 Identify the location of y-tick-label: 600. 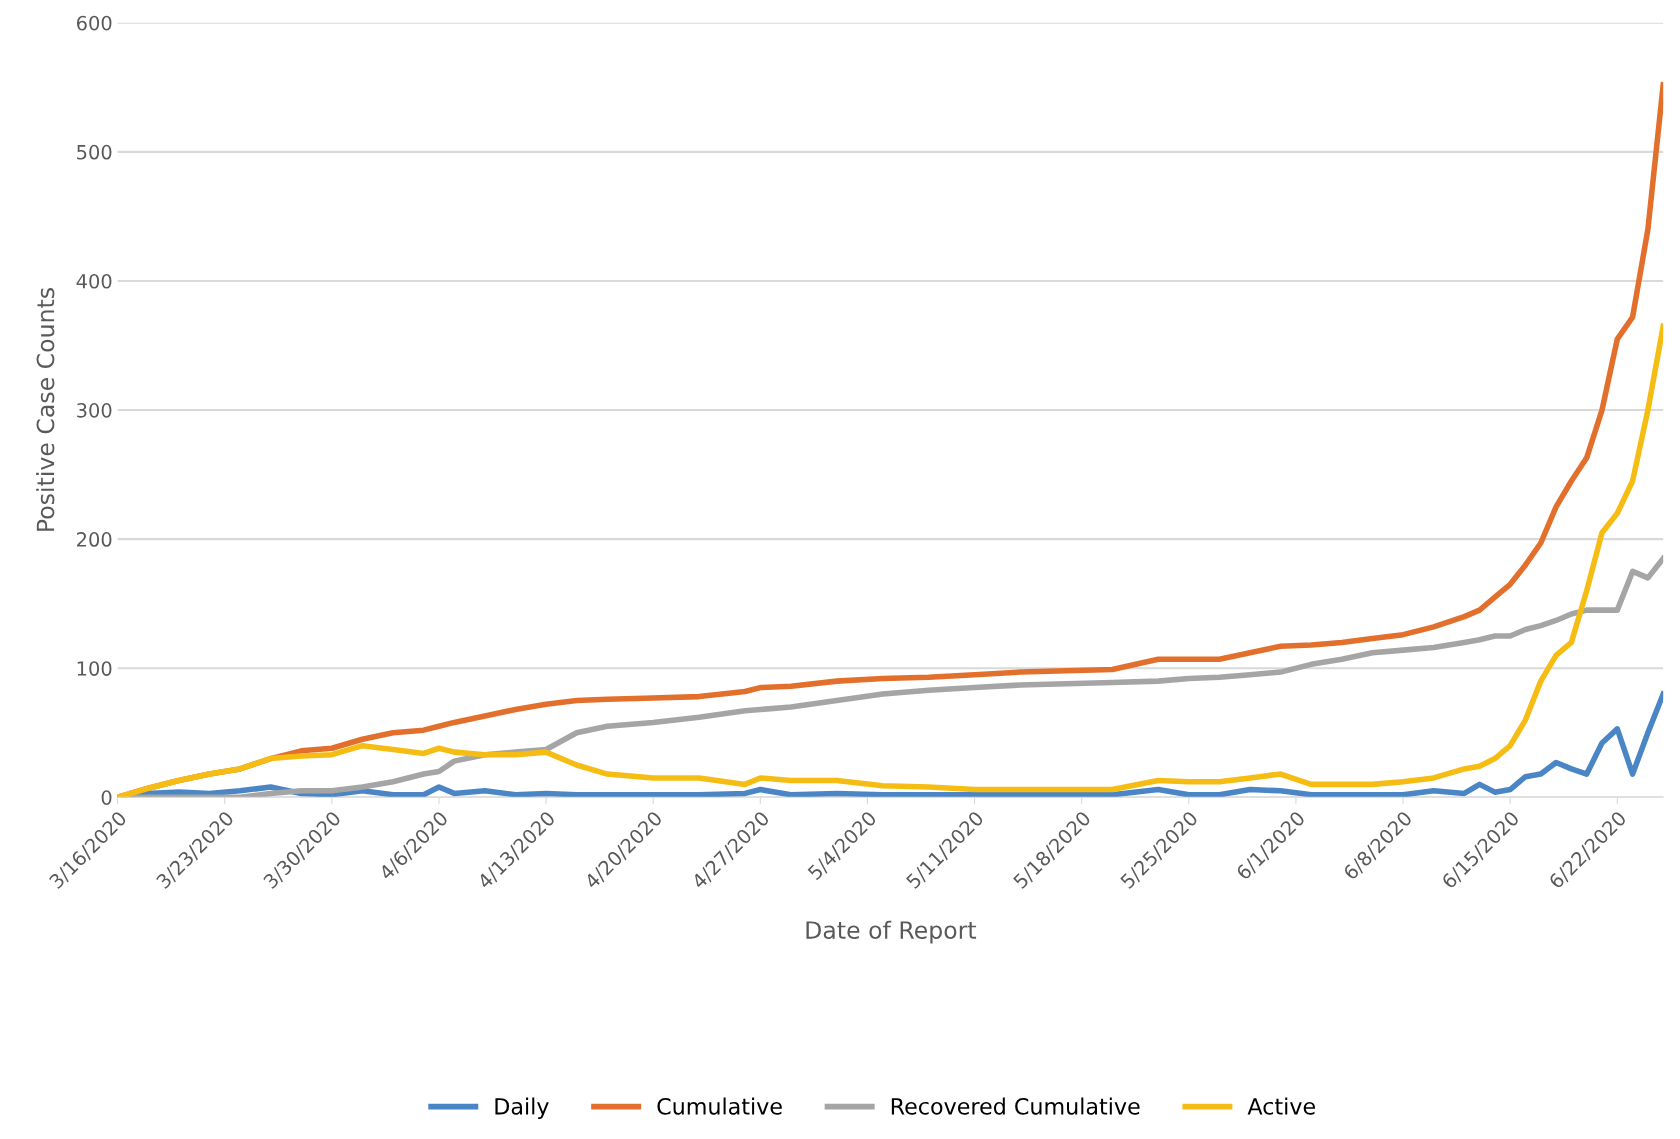
(94, 23).